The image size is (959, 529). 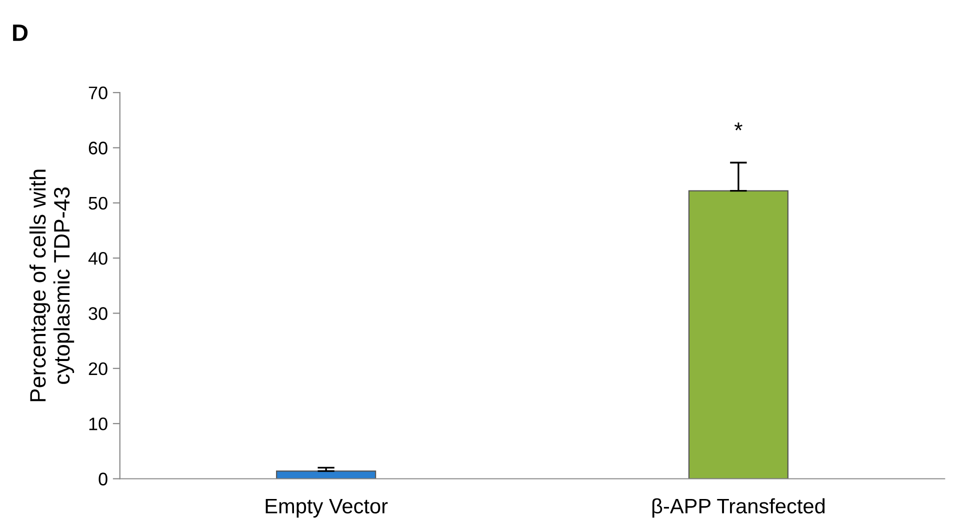 I want to click on y-tick-label: 70, so click(x=98, y=93).